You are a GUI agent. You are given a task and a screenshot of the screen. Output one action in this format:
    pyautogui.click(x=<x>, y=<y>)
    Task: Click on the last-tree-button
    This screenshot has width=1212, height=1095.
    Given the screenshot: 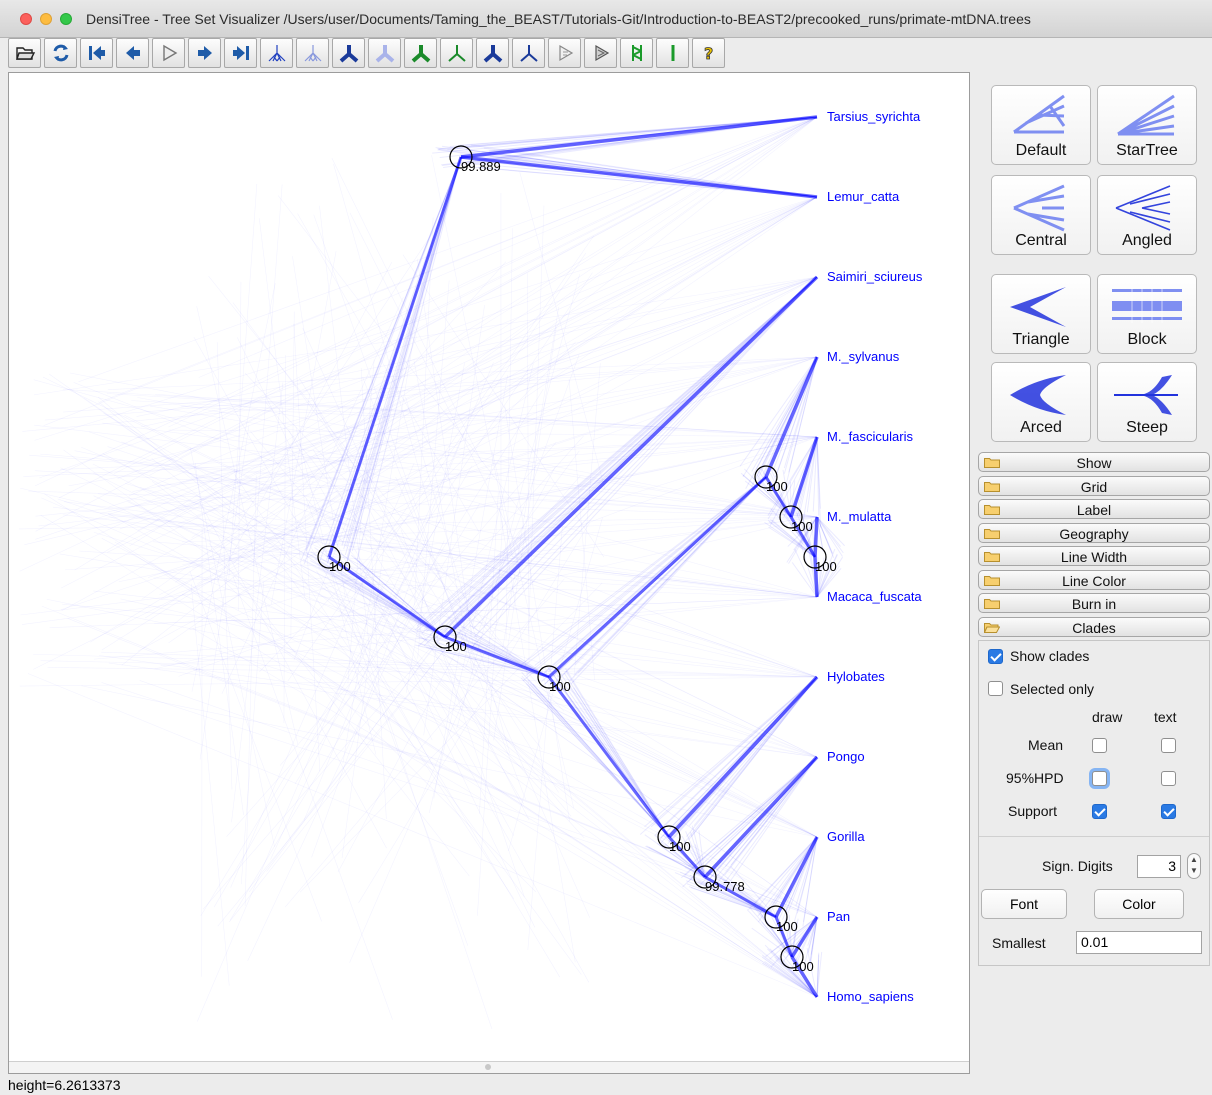 What is the action you would take?
    pyautogui.click(x=240, y=53)
    